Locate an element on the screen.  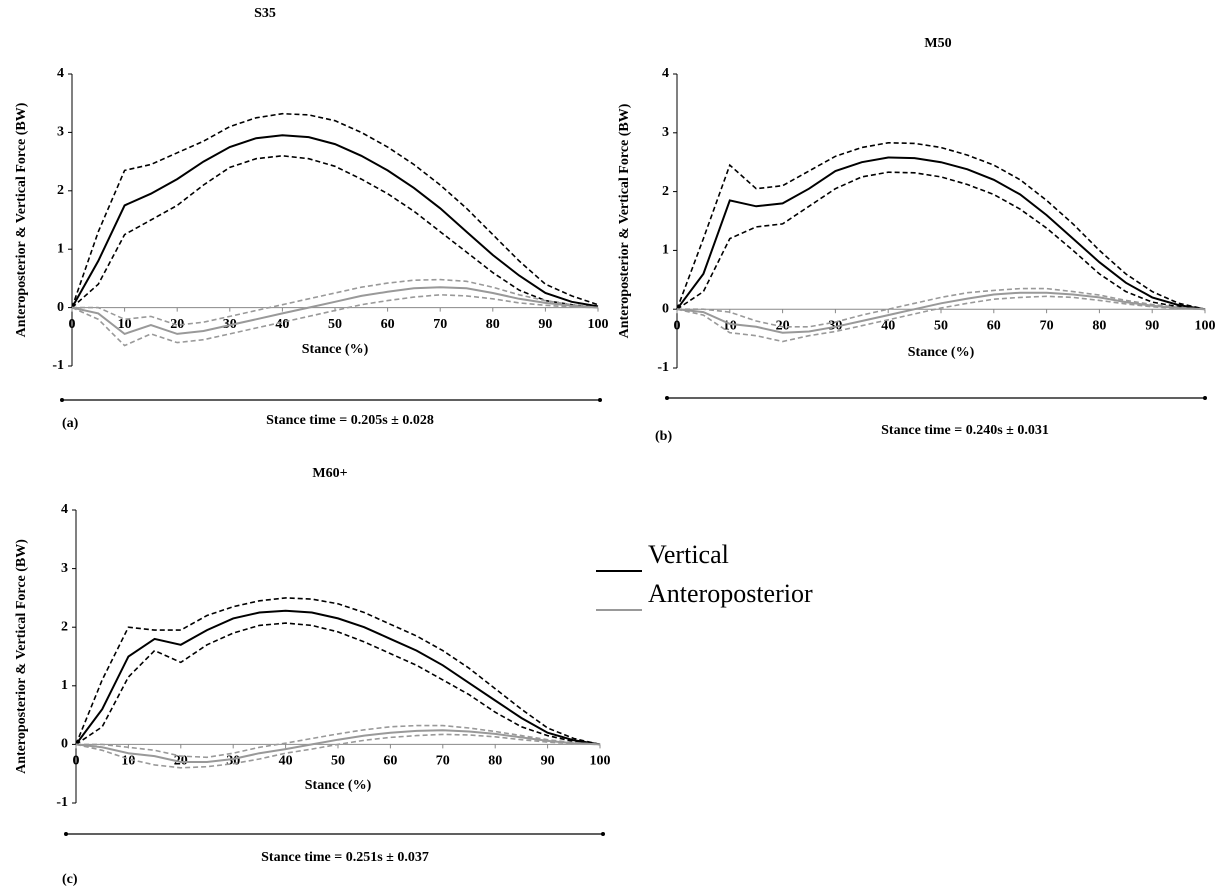
chart-title: M50 is located at coordinates (937, 43).